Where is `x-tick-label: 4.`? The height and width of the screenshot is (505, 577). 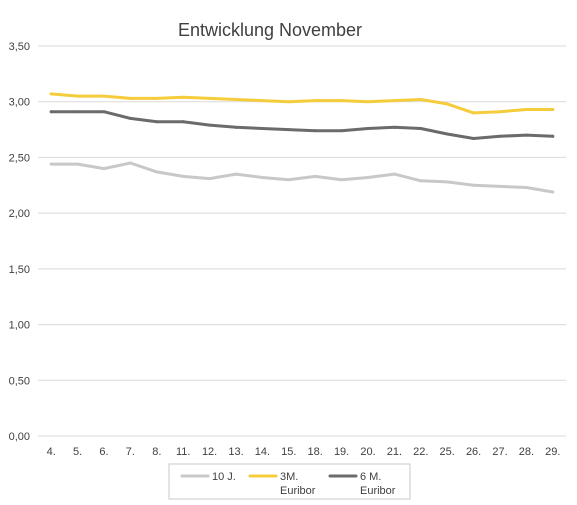
x-tick-label: 4. is located at coordinates (51, 452).